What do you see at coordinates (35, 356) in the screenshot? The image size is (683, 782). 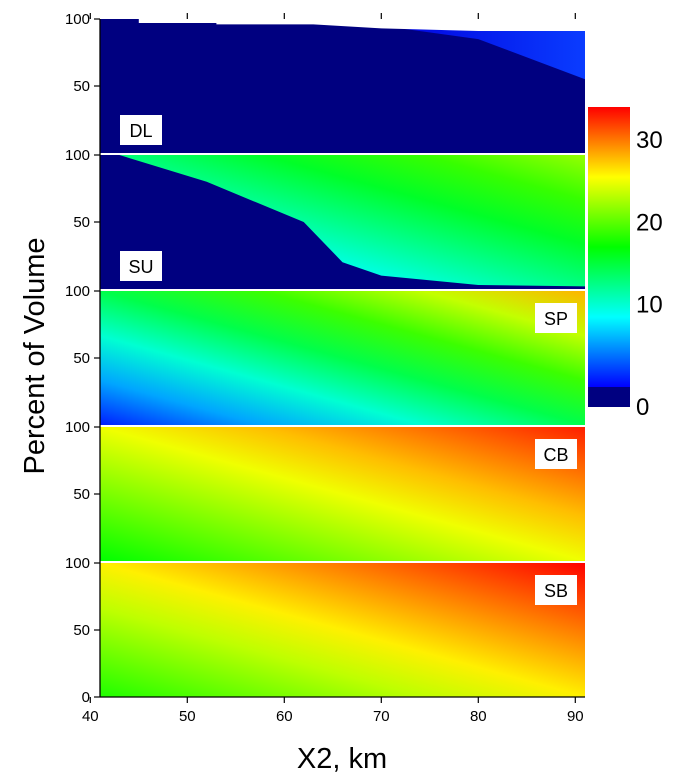 I see `y-axis-label: Percent of Volume` at bounding box center [35, 356].